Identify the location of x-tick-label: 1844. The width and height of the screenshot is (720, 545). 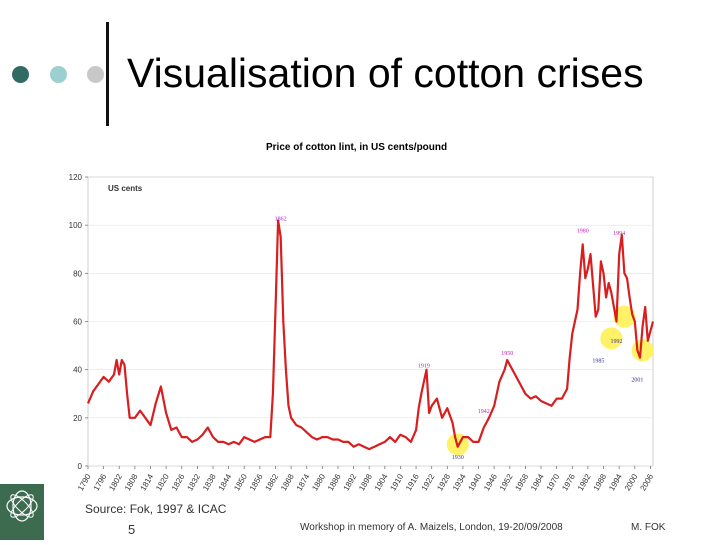
(225, 482).